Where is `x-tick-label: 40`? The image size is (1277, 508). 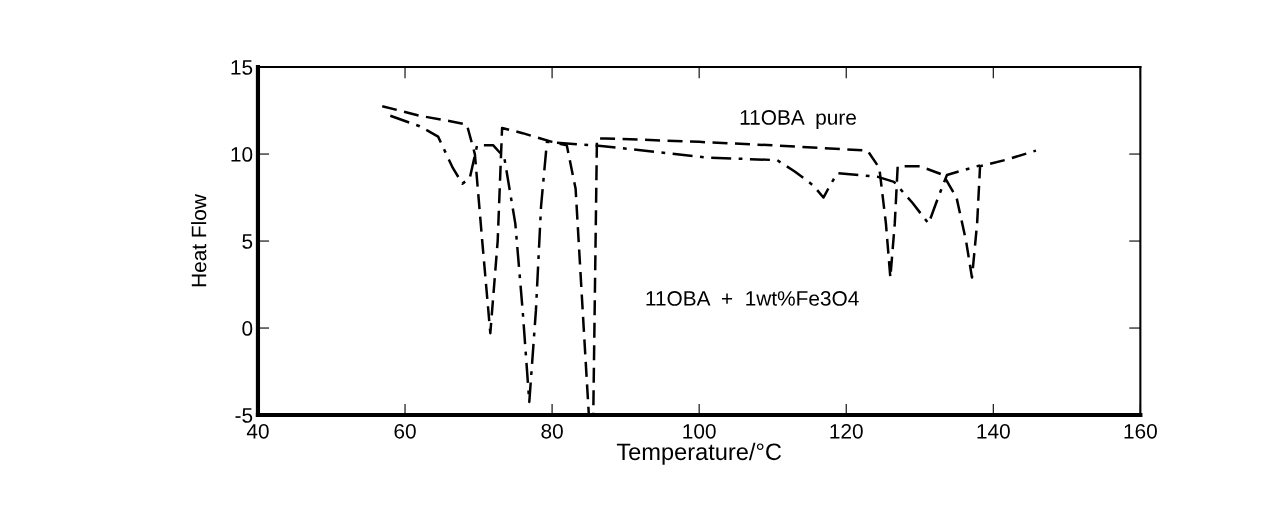 x-tick-label: 40 is located at coordinates (257, 431).